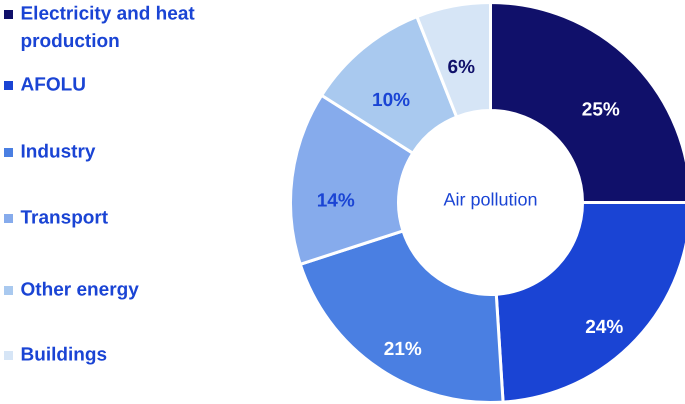 The width and height of the screenshot is (685, 404). I want to click on legend-label: Transport, so click(64, 218).